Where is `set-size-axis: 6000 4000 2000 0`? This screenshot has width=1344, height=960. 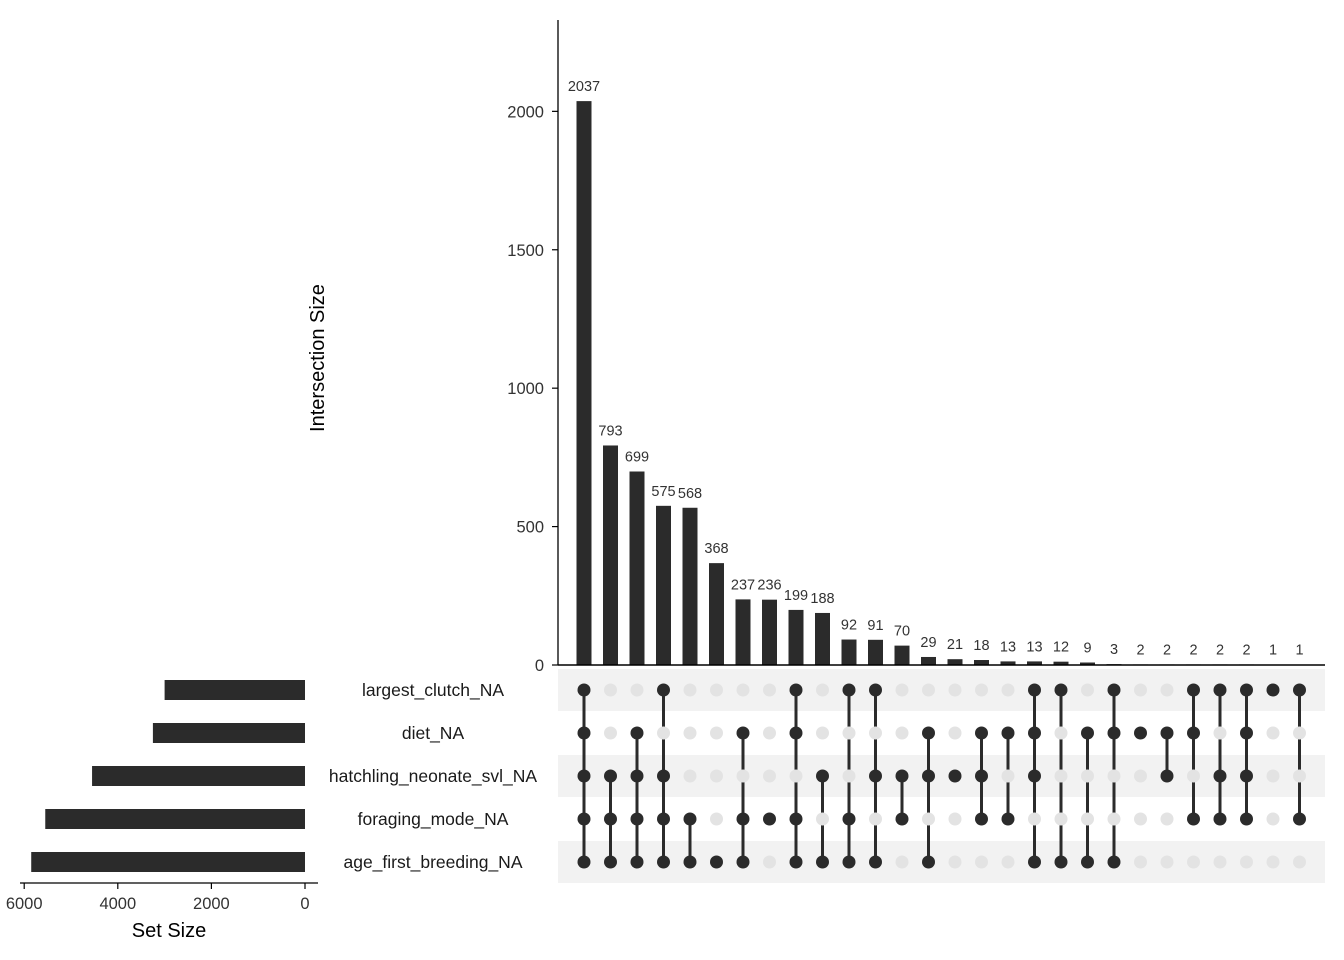 set-size-axis: 6000 4000 2000 0 is located at coordinates (162, 897).